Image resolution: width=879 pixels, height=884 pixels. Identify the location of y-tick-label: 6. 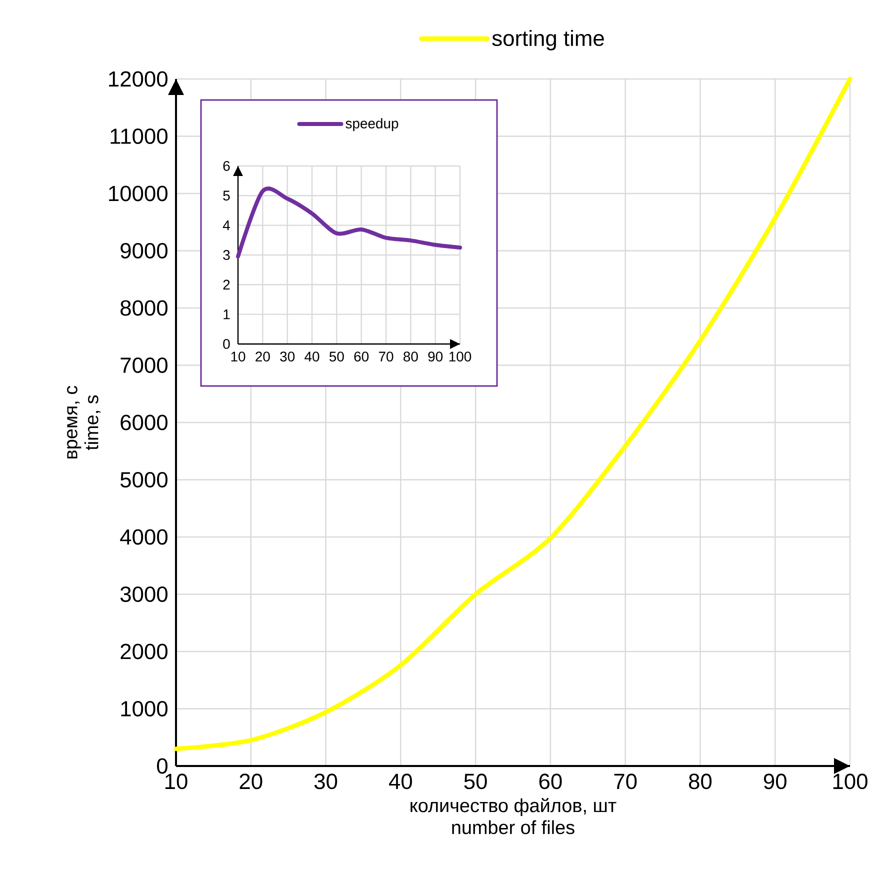
(226, 166).